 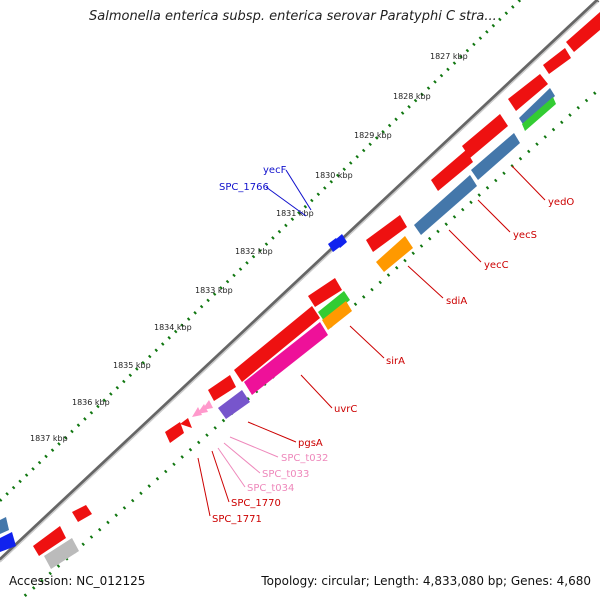 What do you see at coordinates (270, 488) in the screenshot?
I see `gene-label-SPC_t034: SPC_t034` at bounding box center [270, 488].